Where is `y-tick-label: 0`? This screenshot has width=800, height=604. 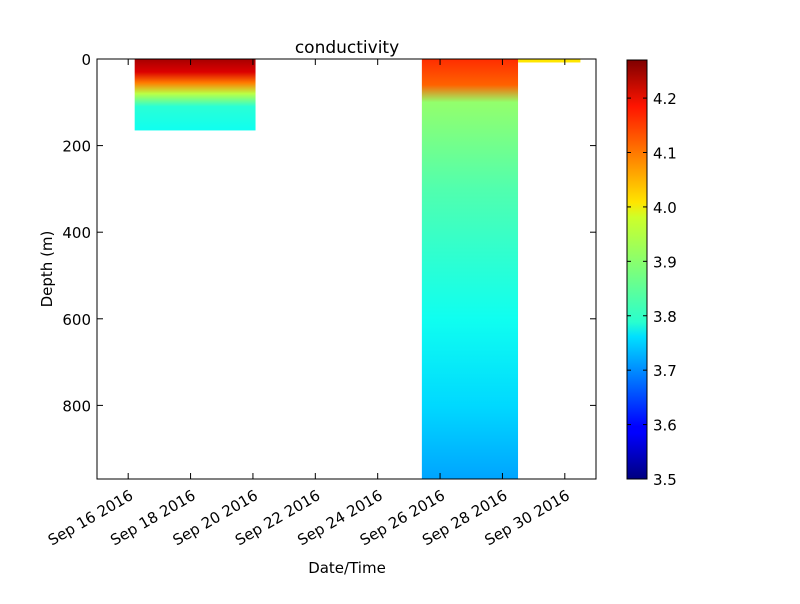
y-tick-label: 0 is located at coordinates (86, 60).